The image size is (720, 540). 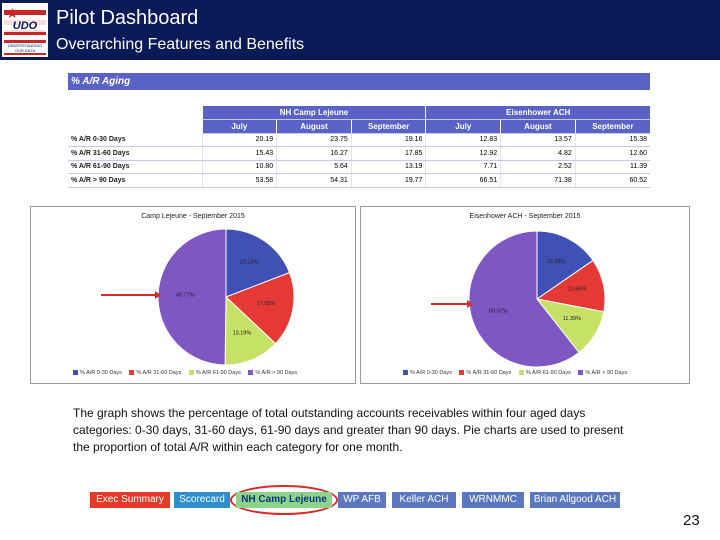 I want to click on row-label: % A/R 0-30 Days, so click(x=135, y=140).